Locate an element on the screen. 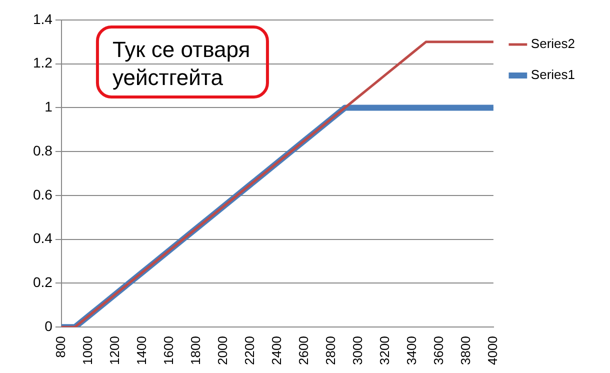 The width and height of the screenshot is (610, 373). x-tick-label: 2000 is located at coordinates (222, 350).